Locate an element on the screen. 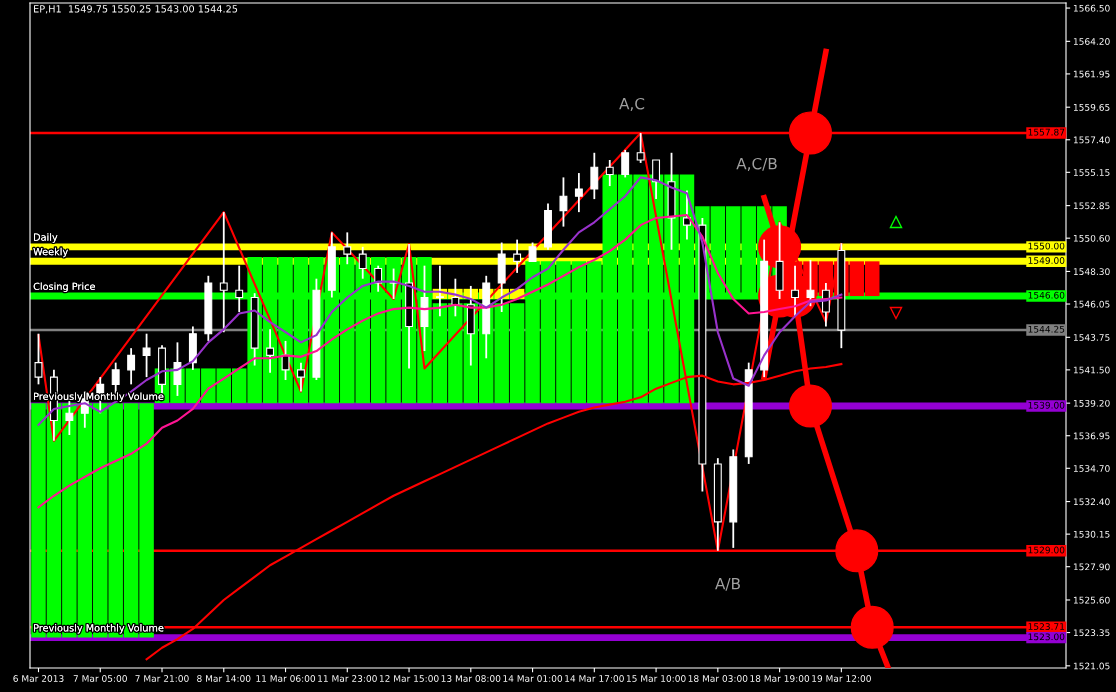  y-tick-label: 1557.40 is located at coordinates (1091, 140).